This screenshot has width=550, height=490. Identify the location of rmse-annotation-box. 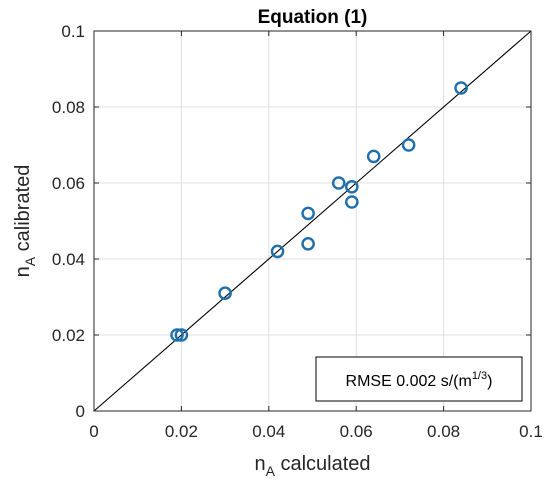
(419, 379).